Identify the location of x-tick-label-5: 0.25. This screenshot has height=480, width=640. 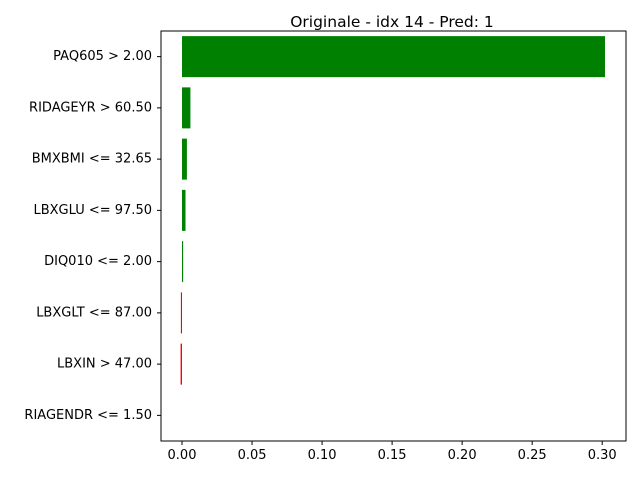
(532, 455).